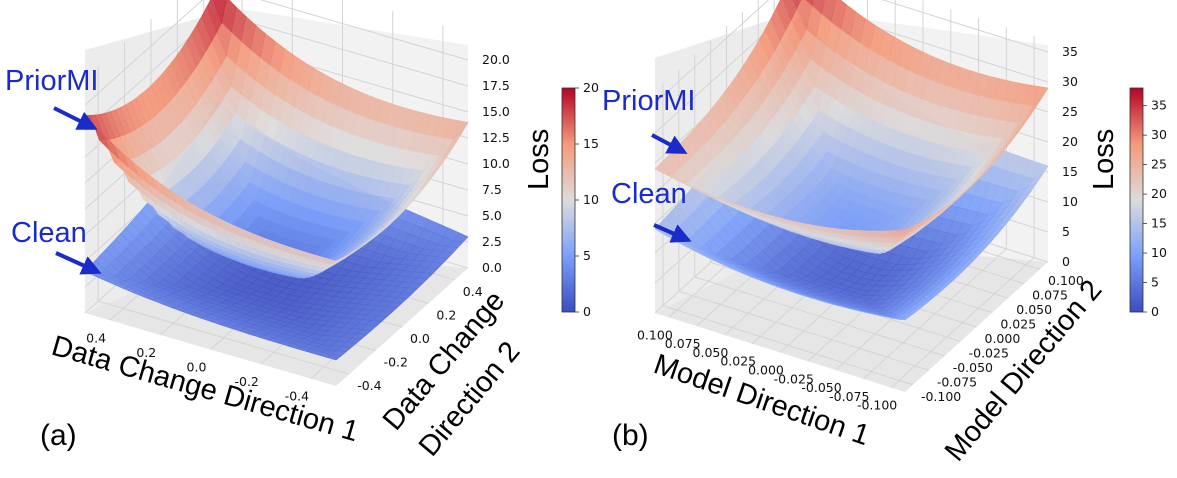  Describe the element at coordinates (630, 435) in the screenshot. I see `panel-b-label: (b)` at that location.